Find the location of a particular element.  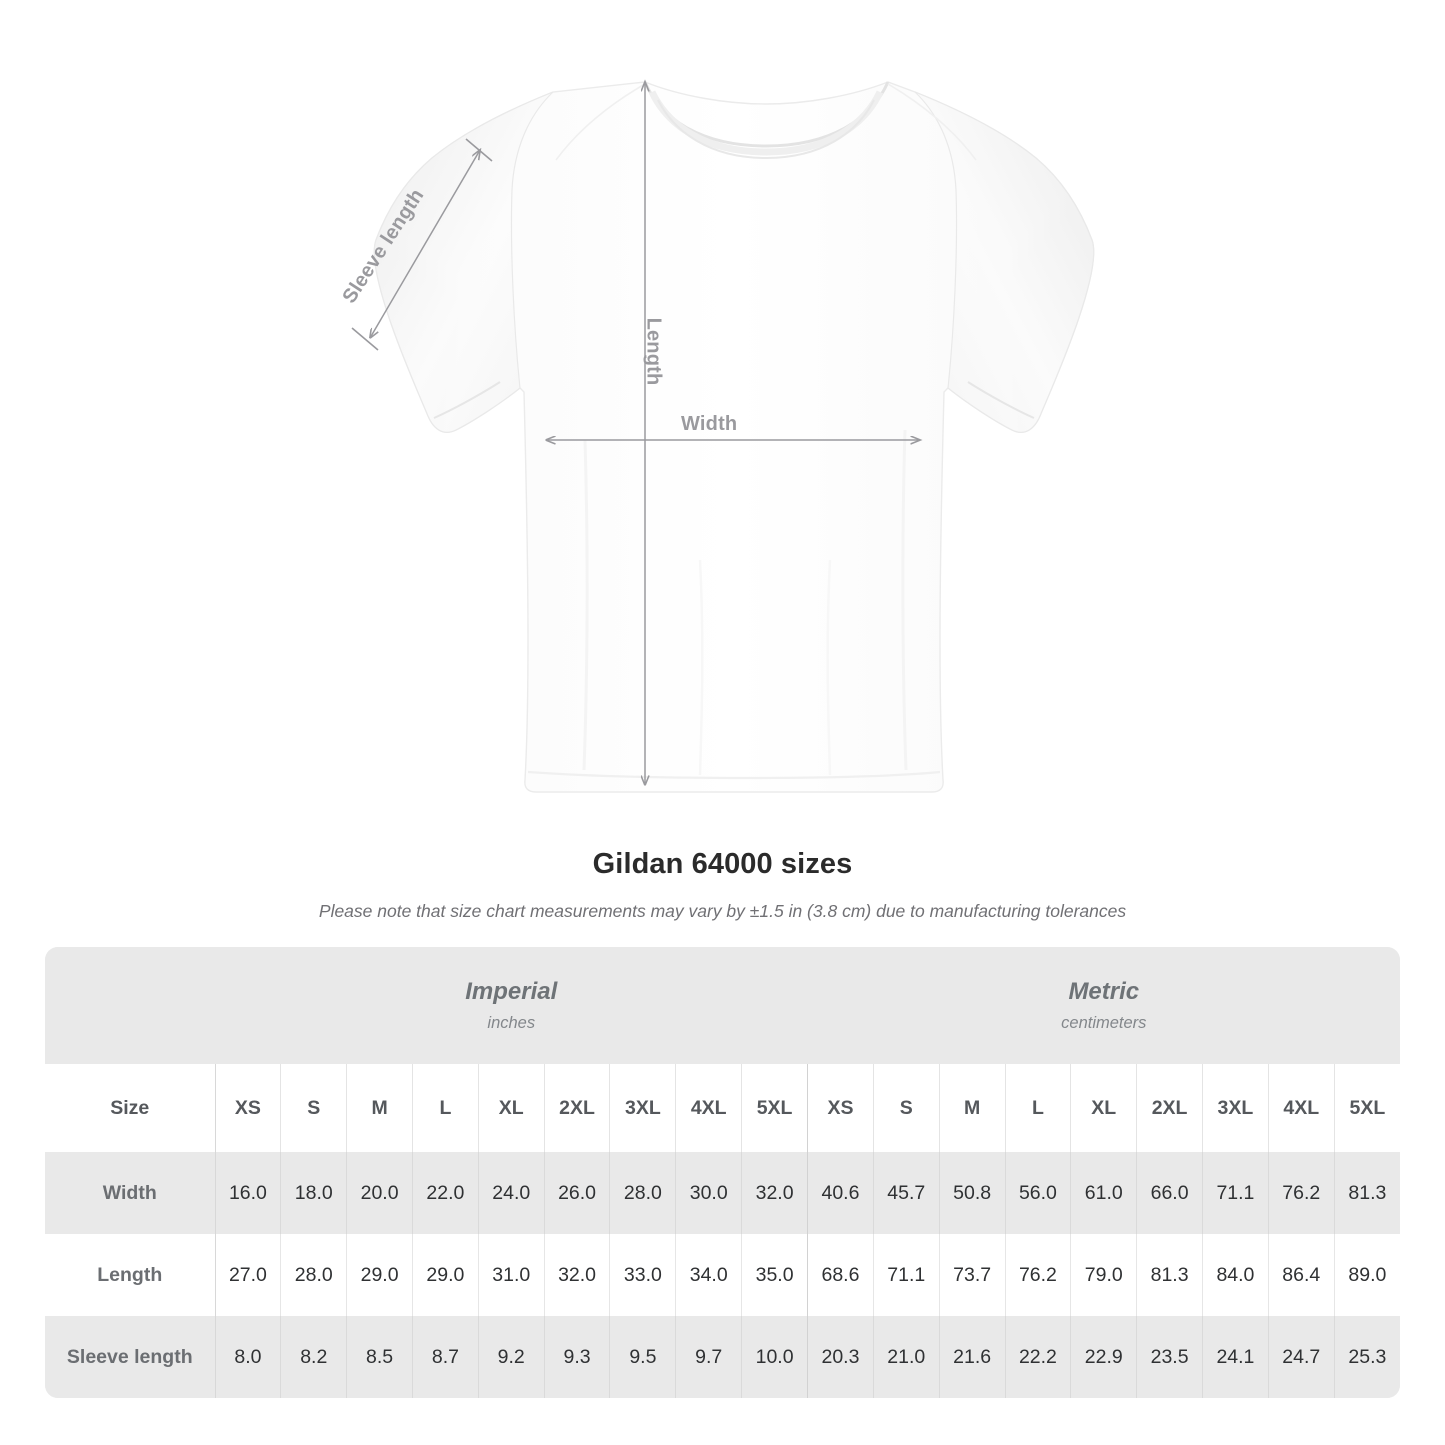

size-header-metric-xl: XL is located at coordinates (1104, 1108).